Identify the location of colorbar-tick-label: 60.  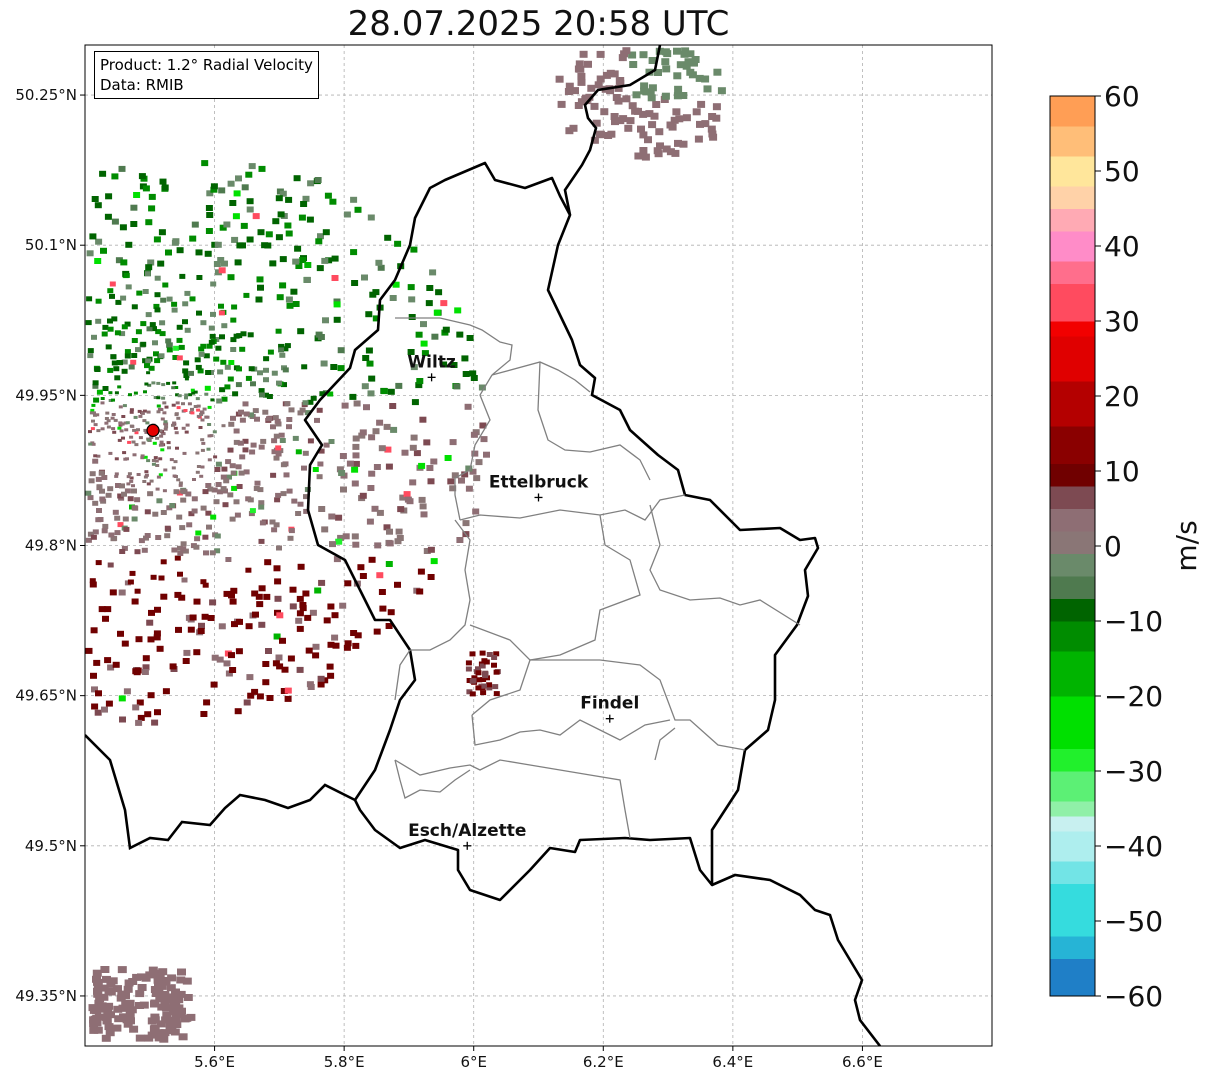
(1122, 96).